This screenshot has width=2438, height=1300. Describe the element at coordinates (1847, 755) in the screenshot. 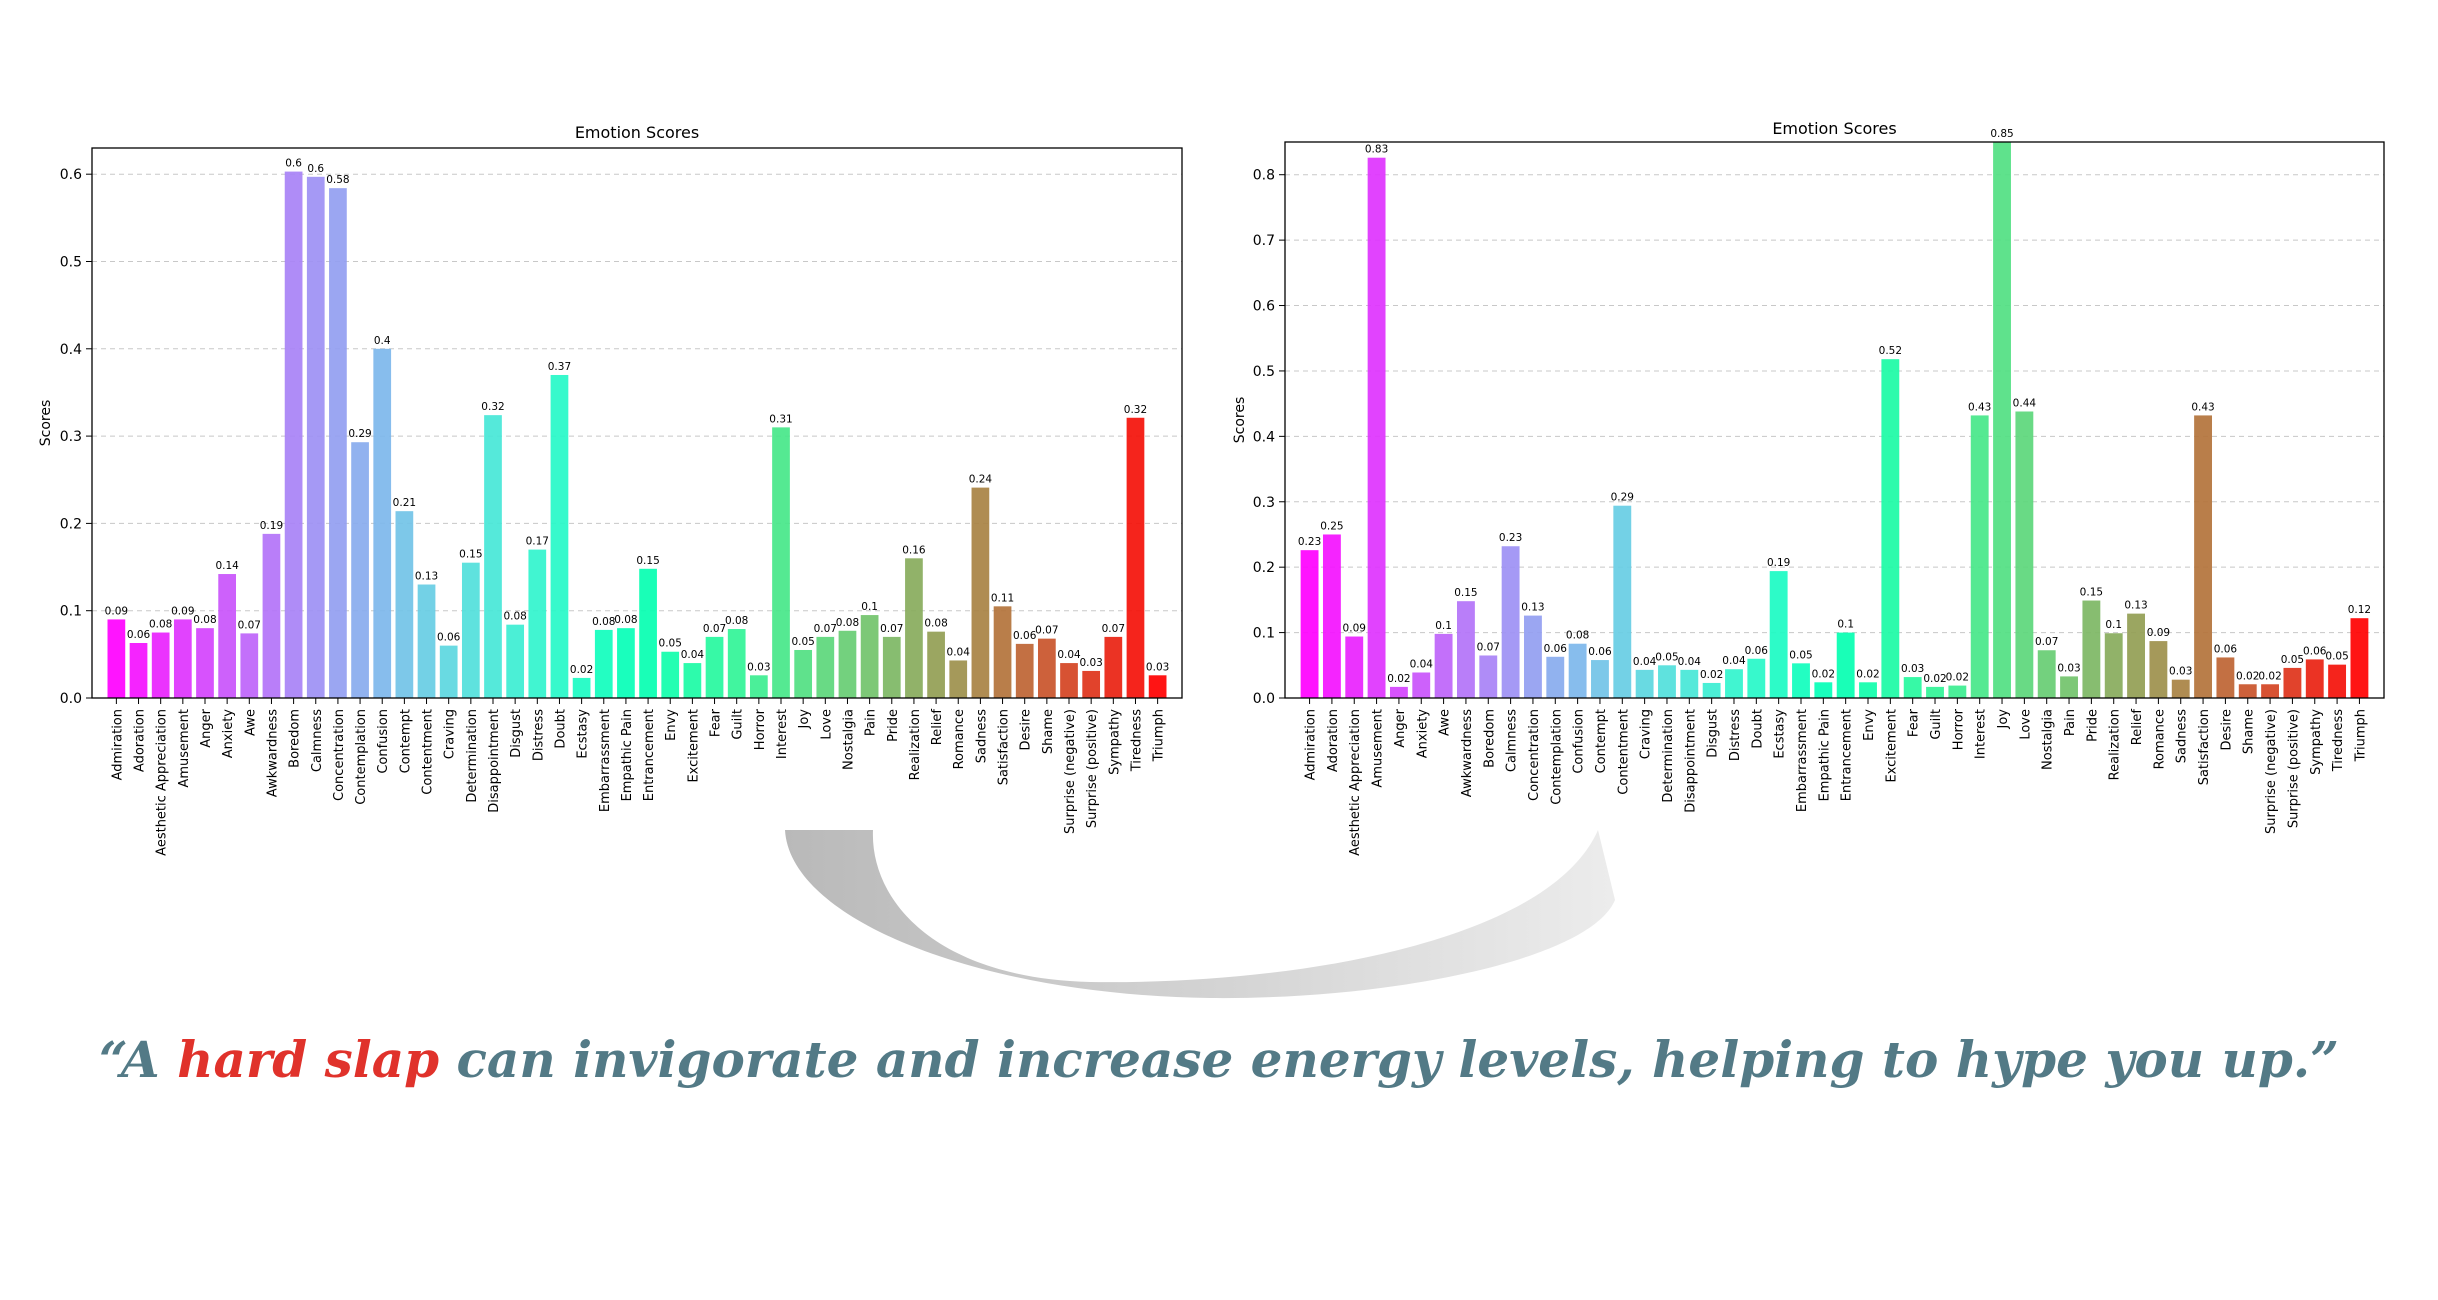

I see `x-tick-label: Entrancement` at that location.